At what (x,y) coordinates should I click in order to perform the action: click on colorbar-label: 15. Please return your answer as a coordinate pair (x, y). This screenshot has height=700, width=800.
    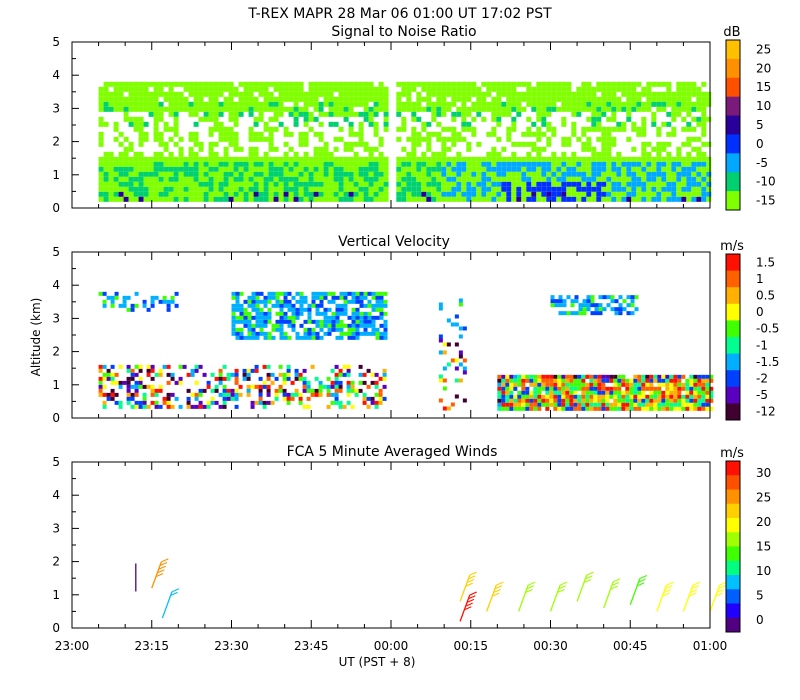
    Looking at the image, I should click on (763, 87).